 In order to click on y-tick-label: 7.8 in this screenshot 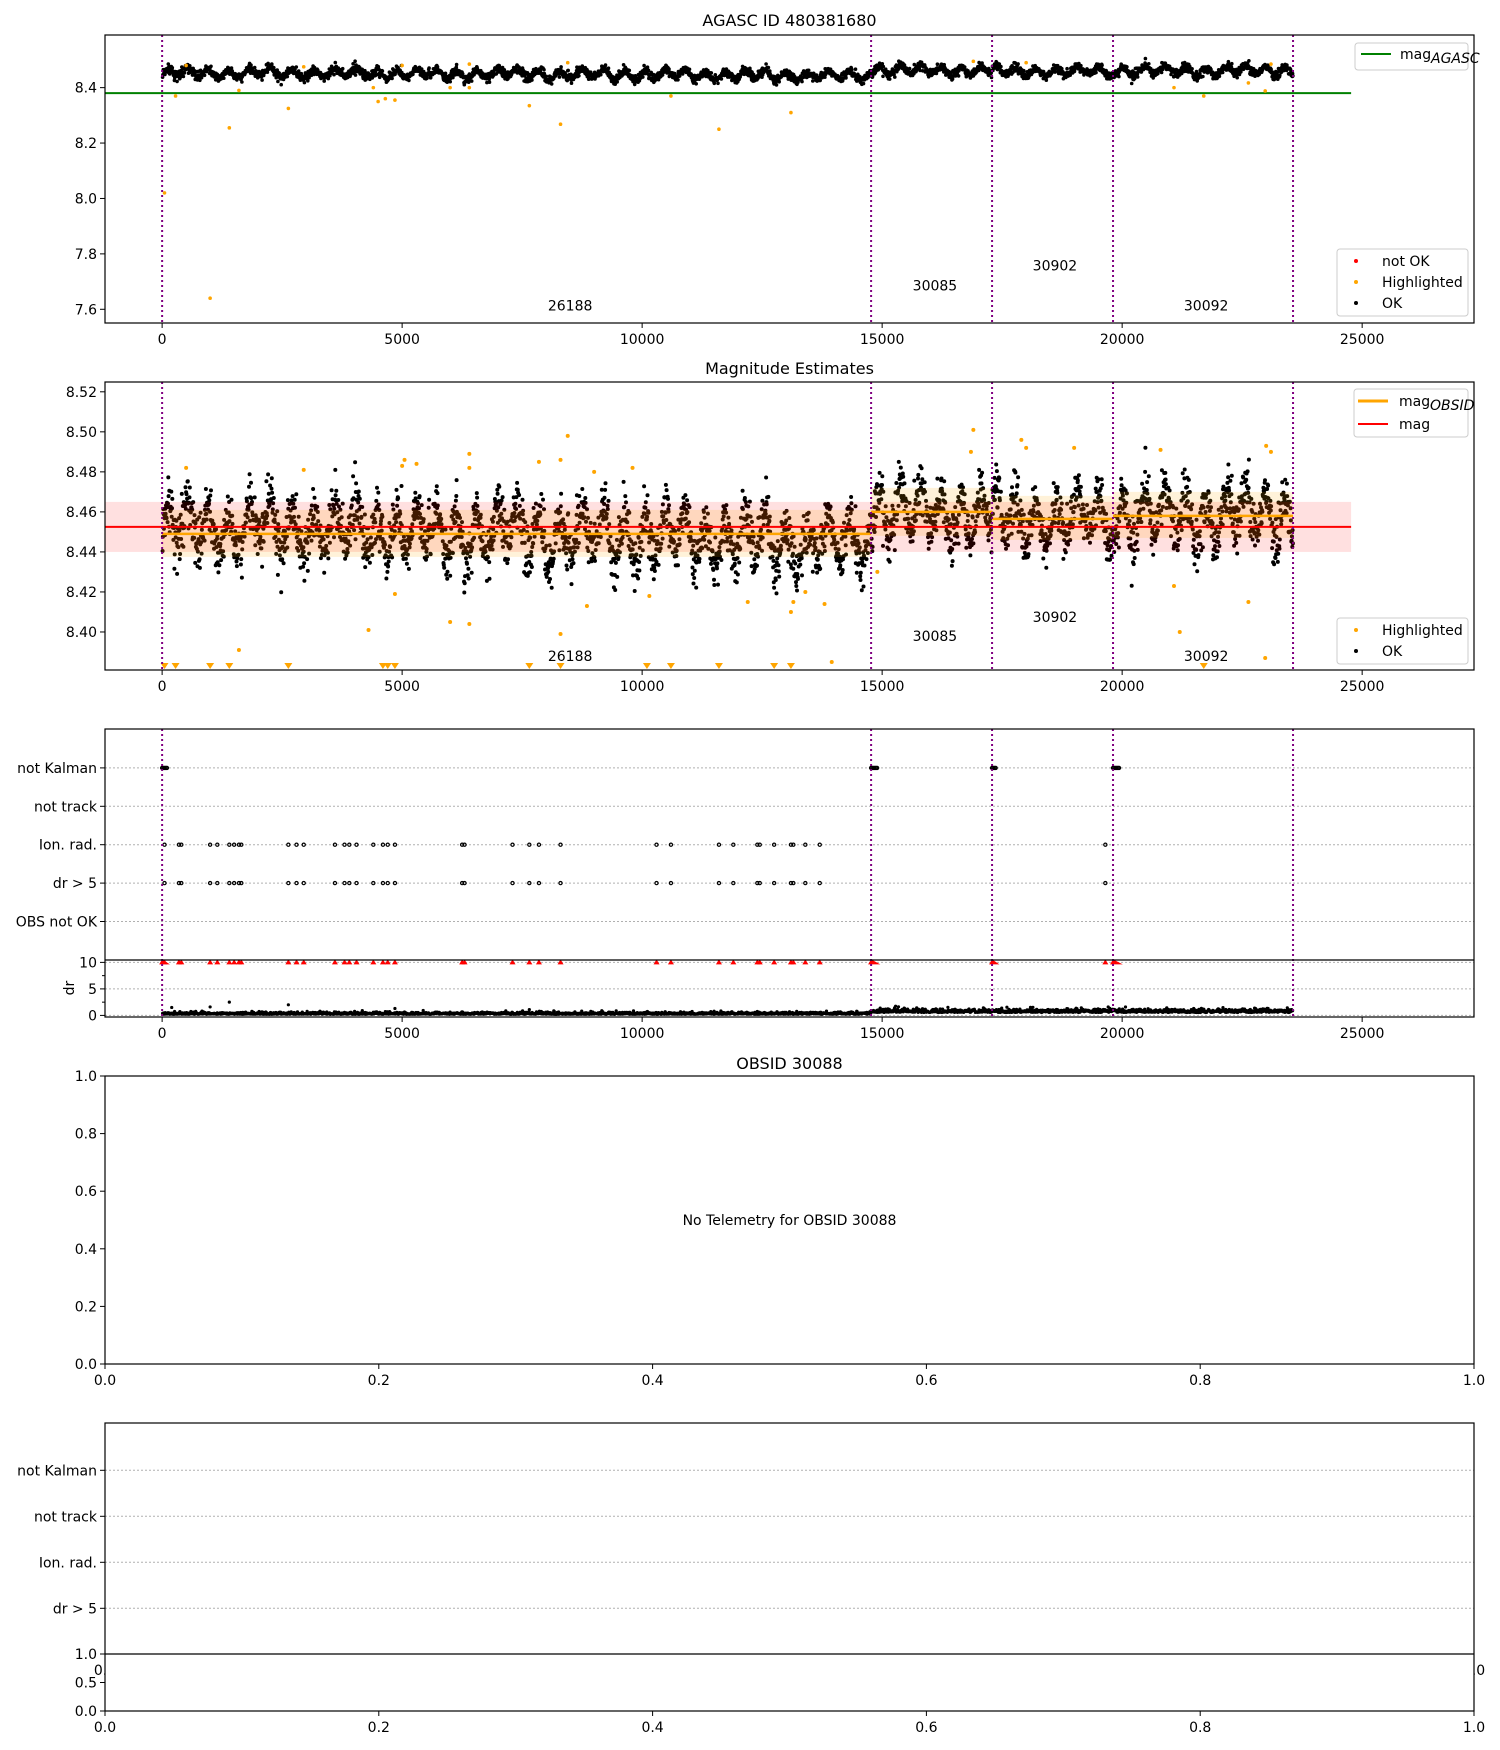, I will do `click(86, 255)`.